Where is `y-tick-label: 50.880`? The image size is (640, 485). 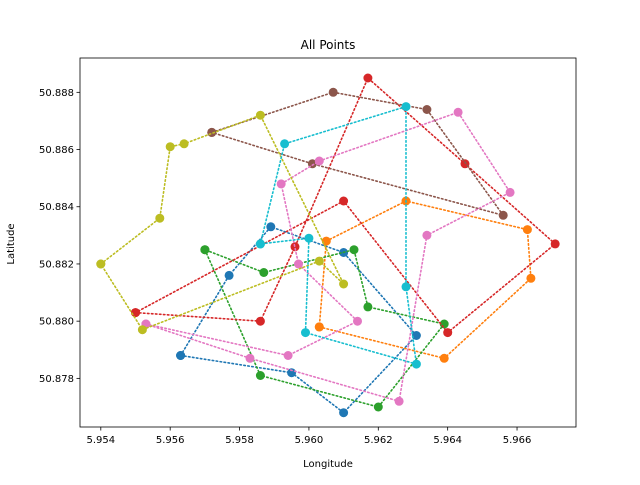 y-tick-label: 50.880 is located at coordinates (56, 322).